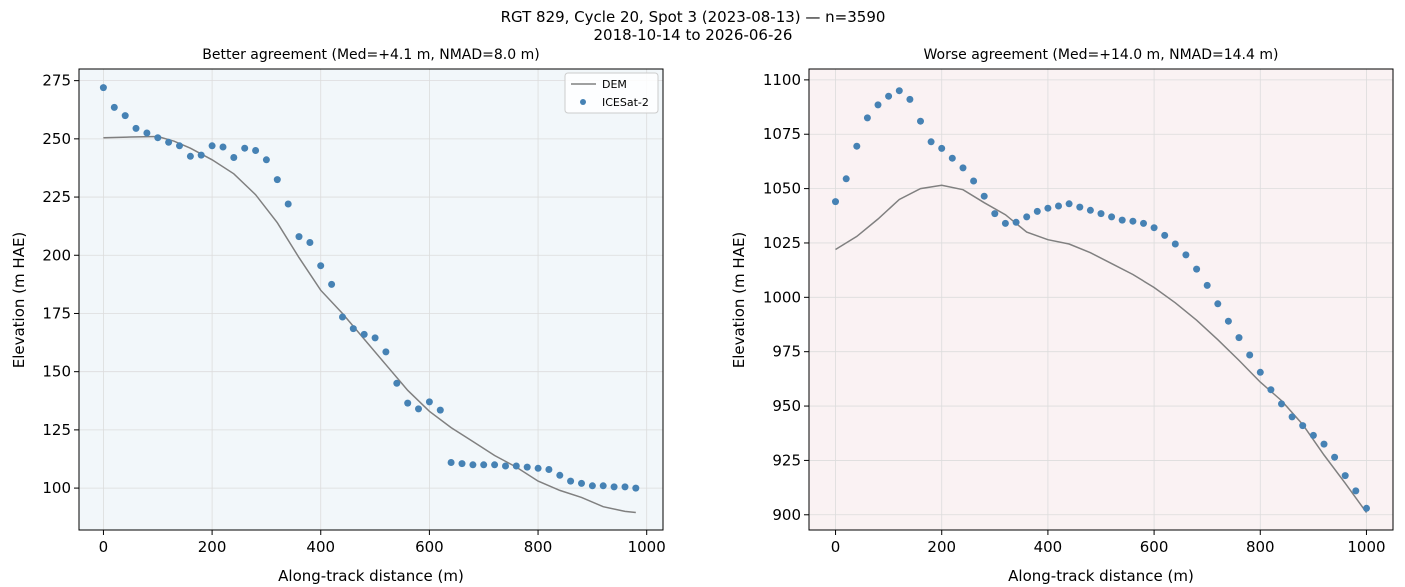  I want to click on y-tick-label: 225, so click(56, 197).